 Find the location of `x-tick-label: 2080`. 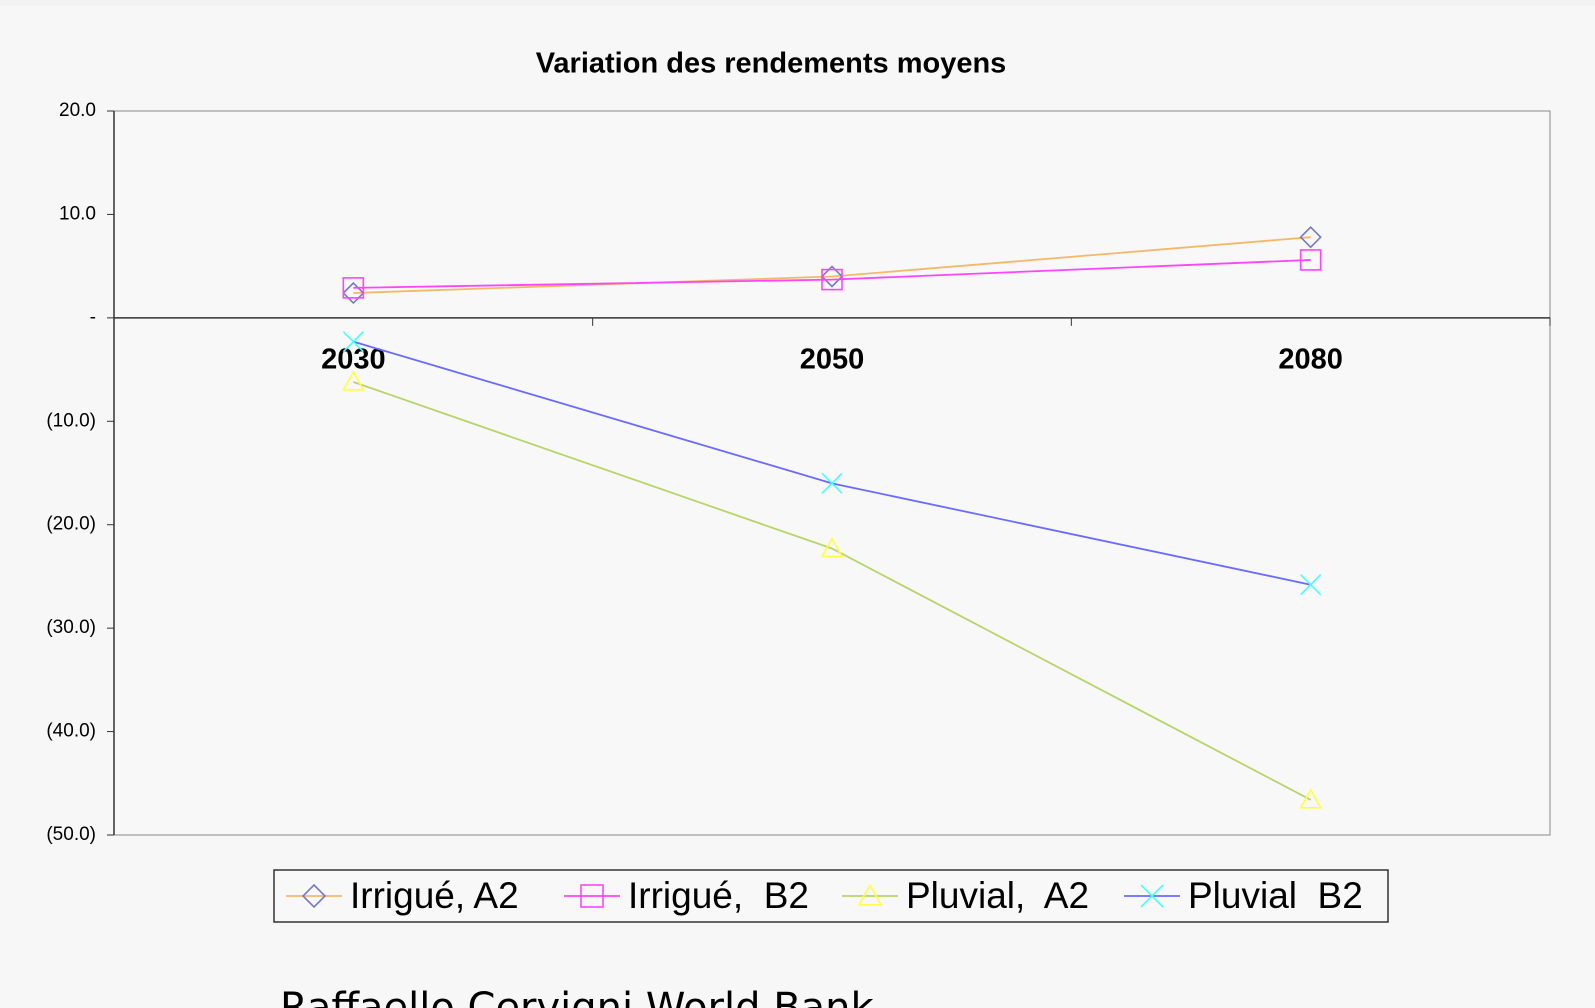

x-tick-label: 2080 is located at coordinates (1310, 360).